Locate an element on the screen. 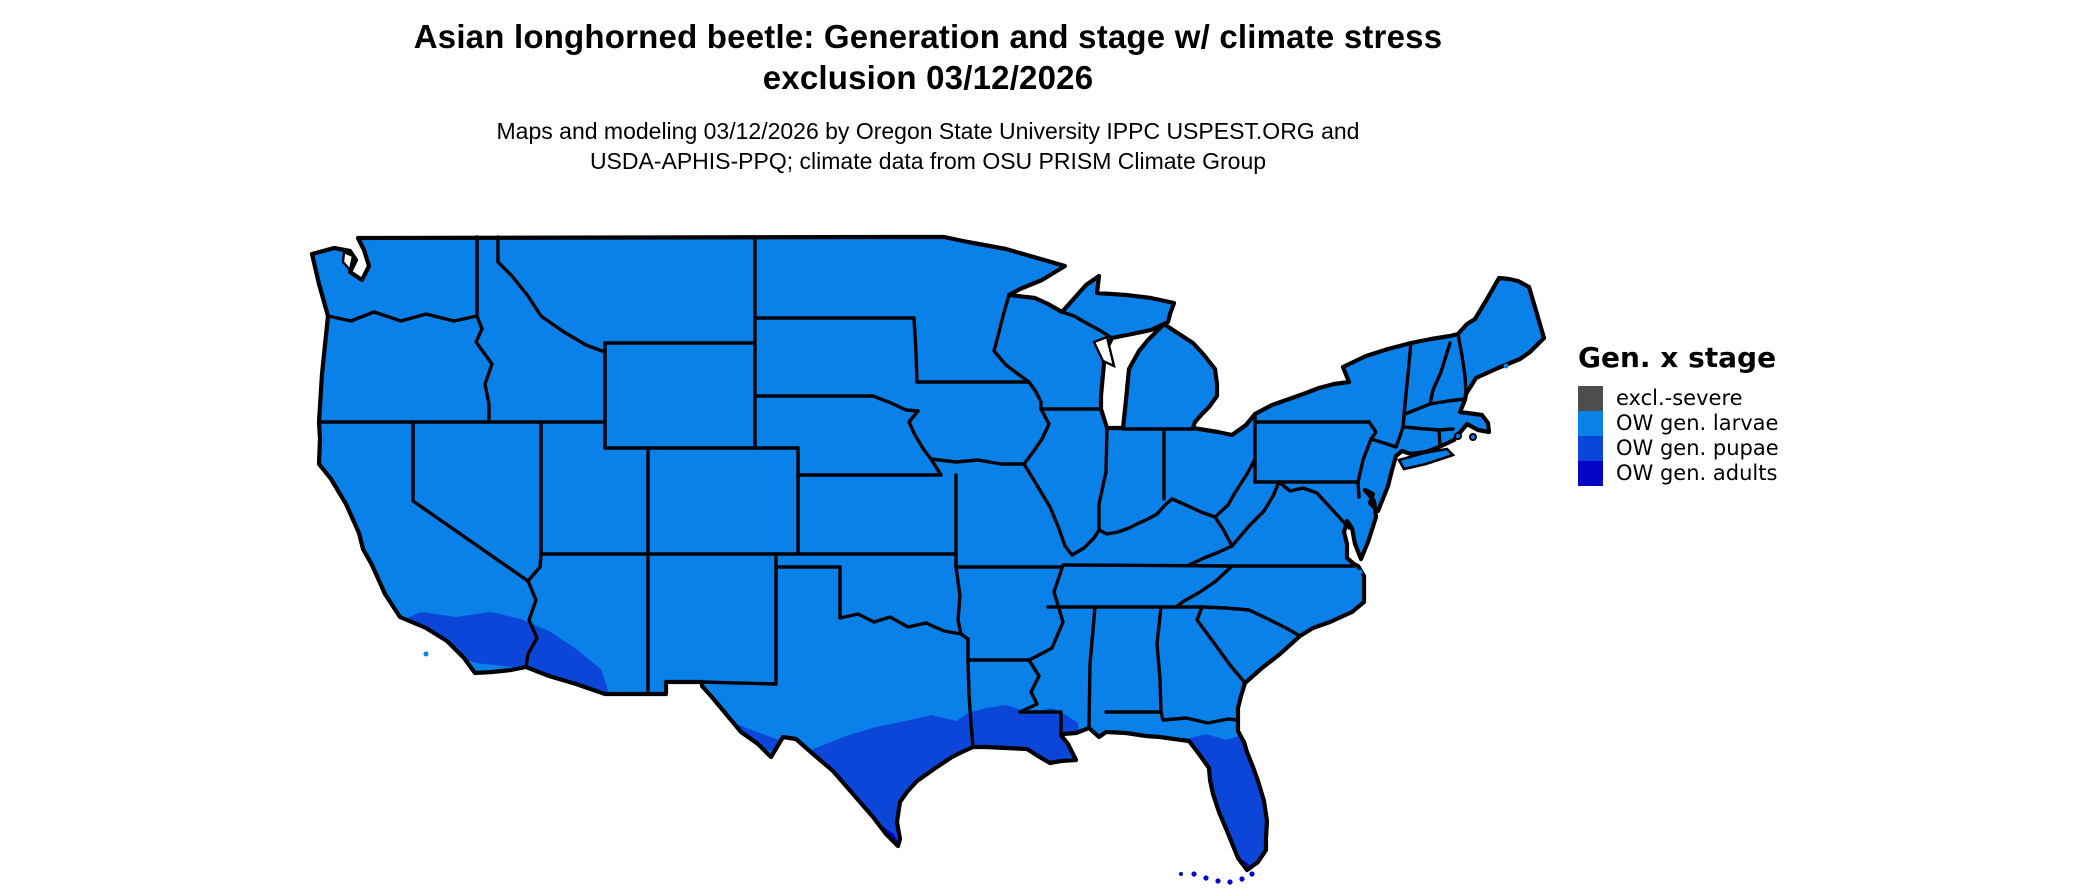  maine-coast-island is located at coordinates (1506, 366).